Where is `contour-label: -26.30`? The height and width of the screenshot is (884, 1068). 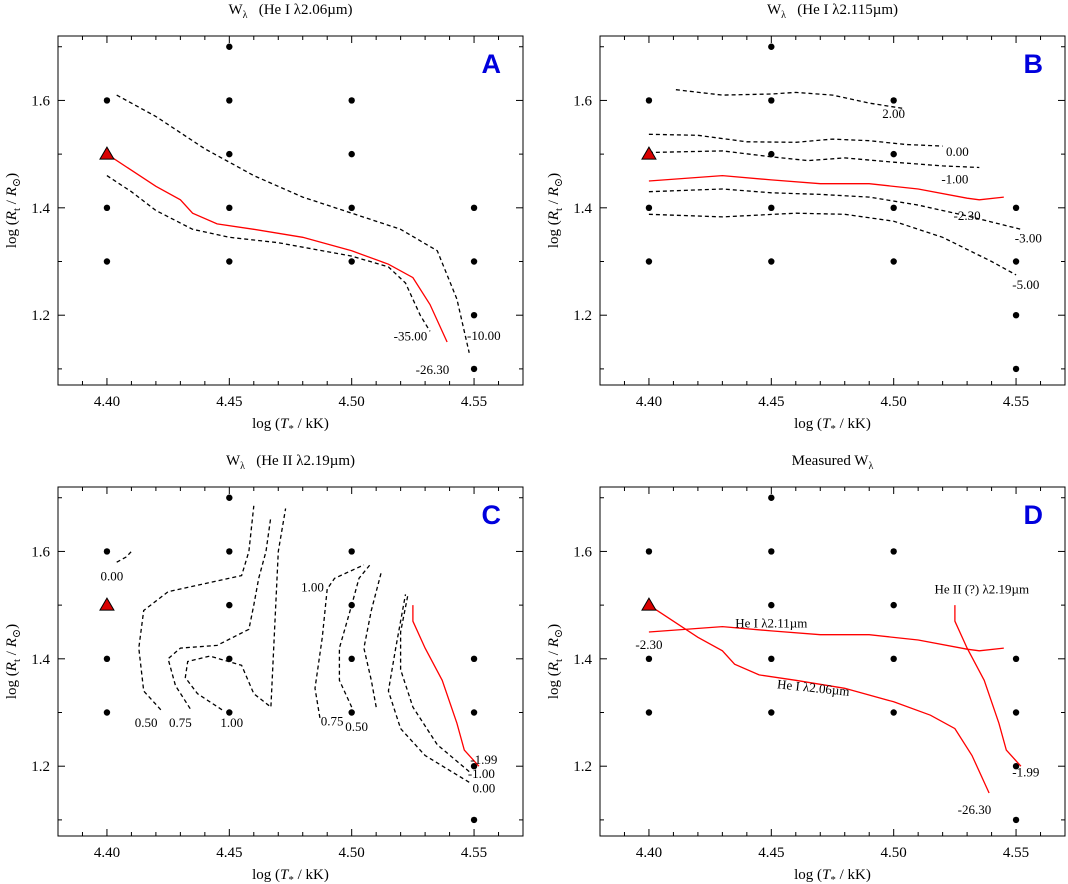
contour-label: -26.30 is located at coordinates (433, 369).